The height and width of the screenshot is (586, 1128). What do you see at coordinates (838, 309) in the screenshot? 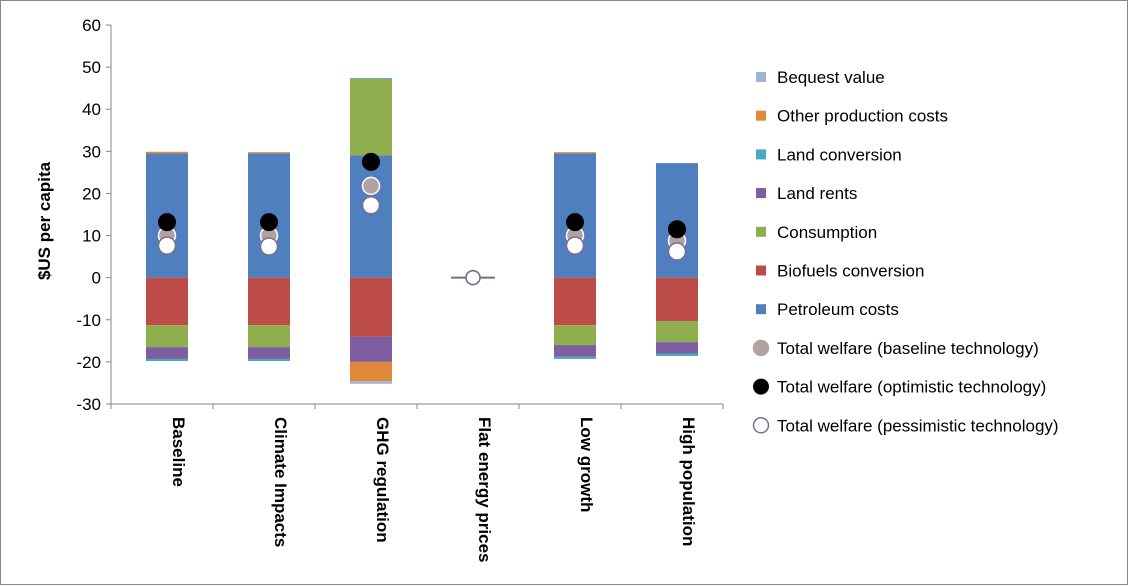
I see `legend-label: Petroleum costs` at bounding box center [838, 309].